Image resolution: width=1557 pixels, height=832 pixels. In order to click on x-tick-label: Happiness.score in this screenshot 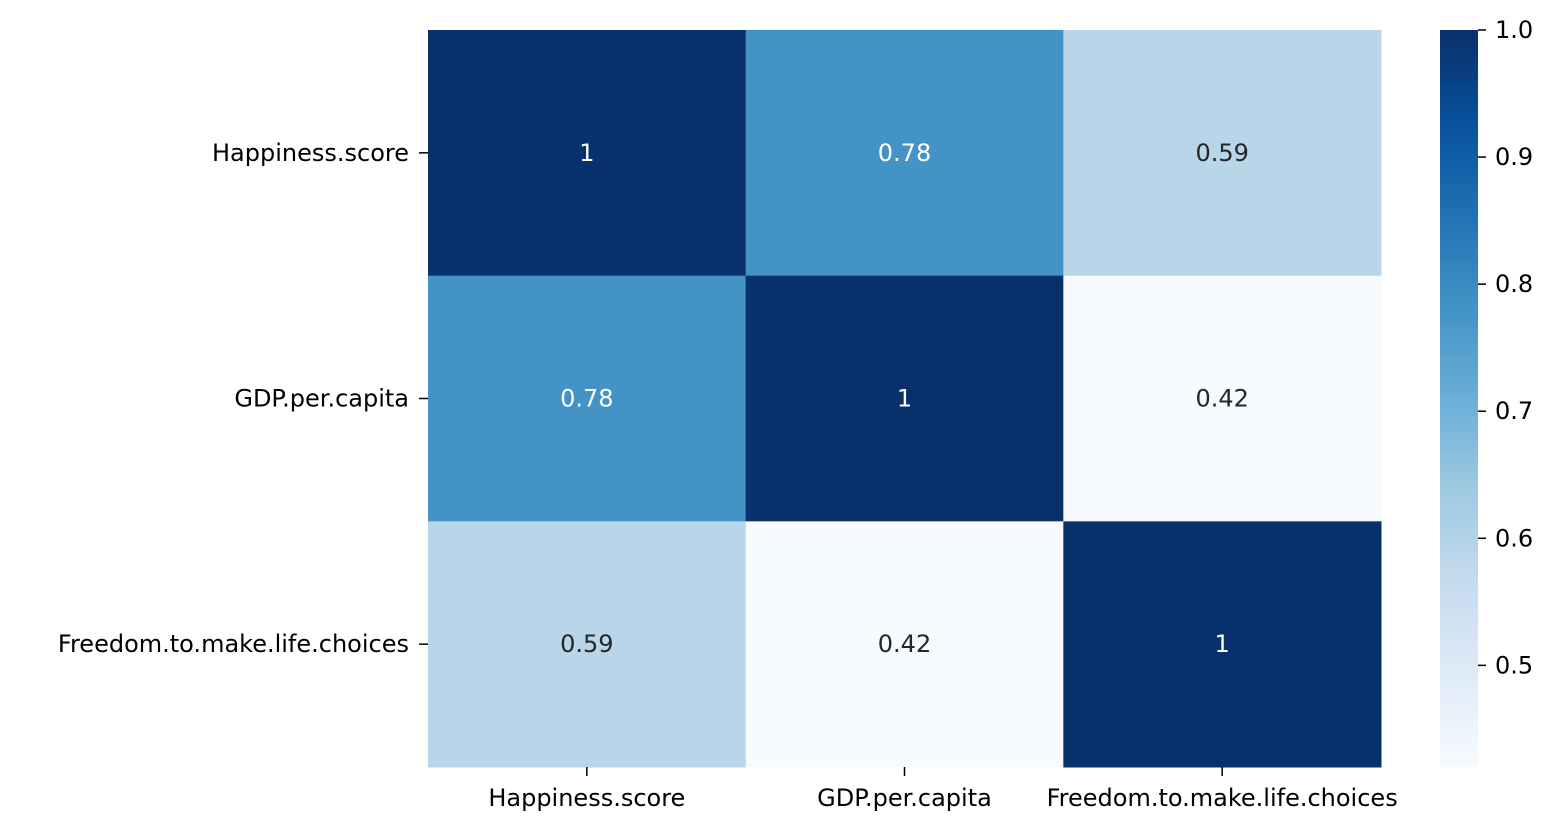, I will do `click(586, 798)`.